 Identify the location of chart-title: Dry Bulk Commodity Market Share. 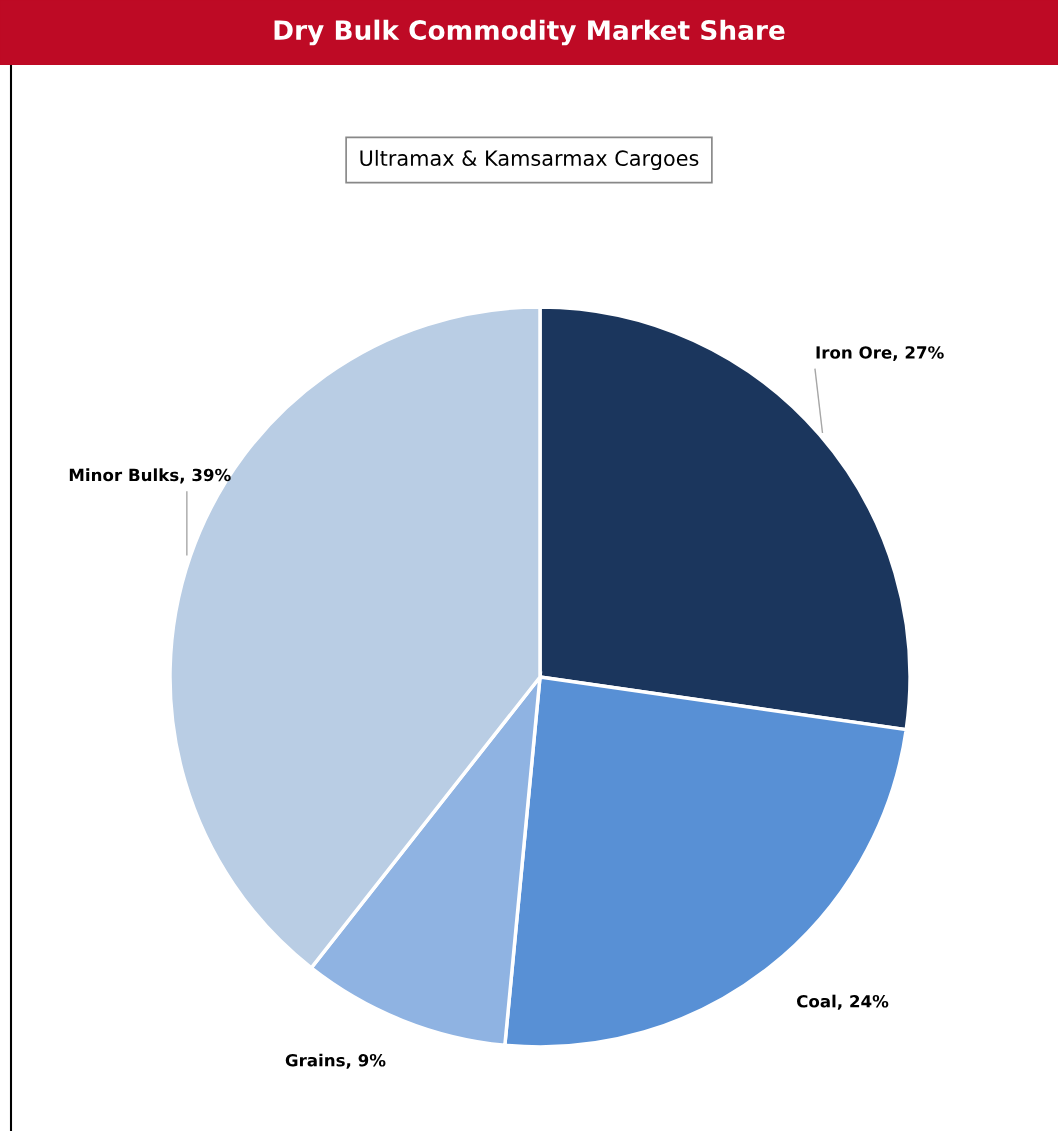
(529, 32).